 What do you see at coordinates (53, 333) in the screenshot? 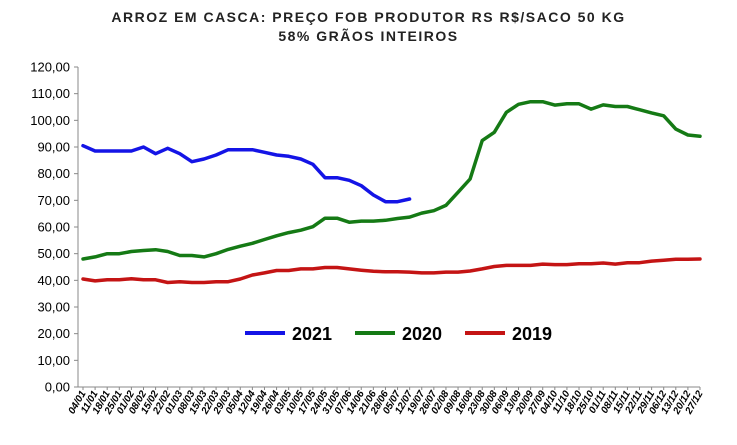
I see `y-tick-label: 20,00` at bounding box center [53, 333].